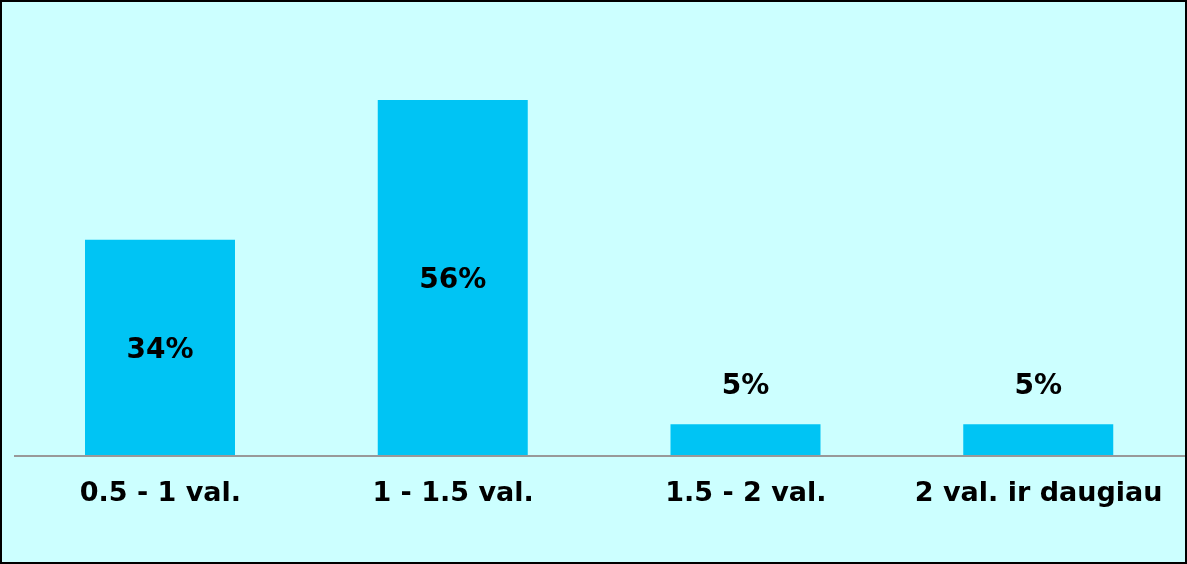 The image size is (1187, 564). What do you see at coordinates (453, 492) in the screenshot?
I see `x-tick-label: 1 - 1.5 val.` at bounding box center [453, 492].